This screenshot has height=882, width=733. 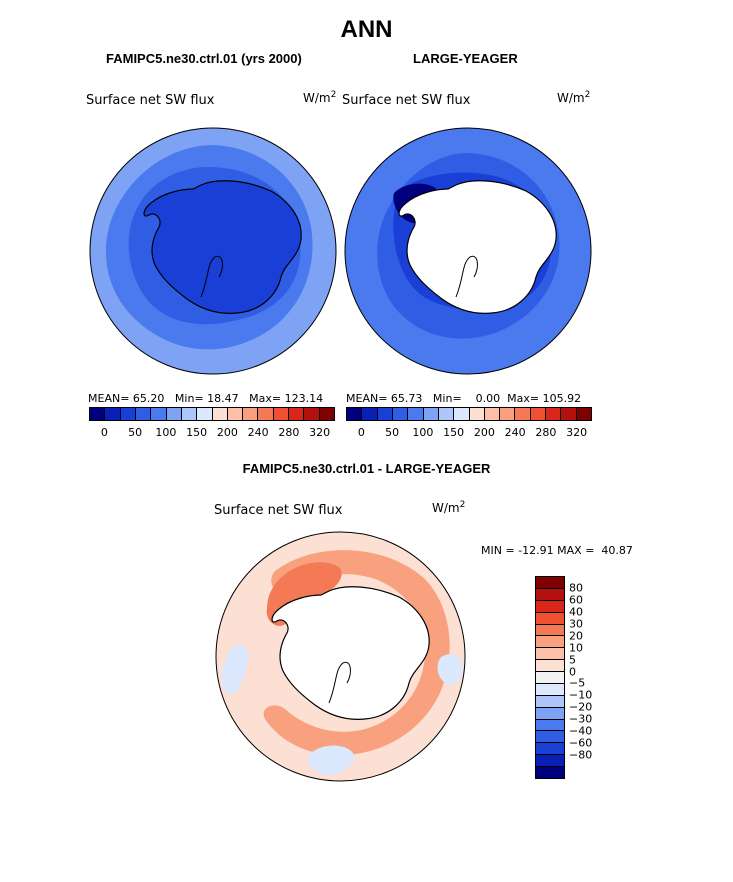 I want to click on colorbar-tick-label: 30, so click(x=576, y=624).